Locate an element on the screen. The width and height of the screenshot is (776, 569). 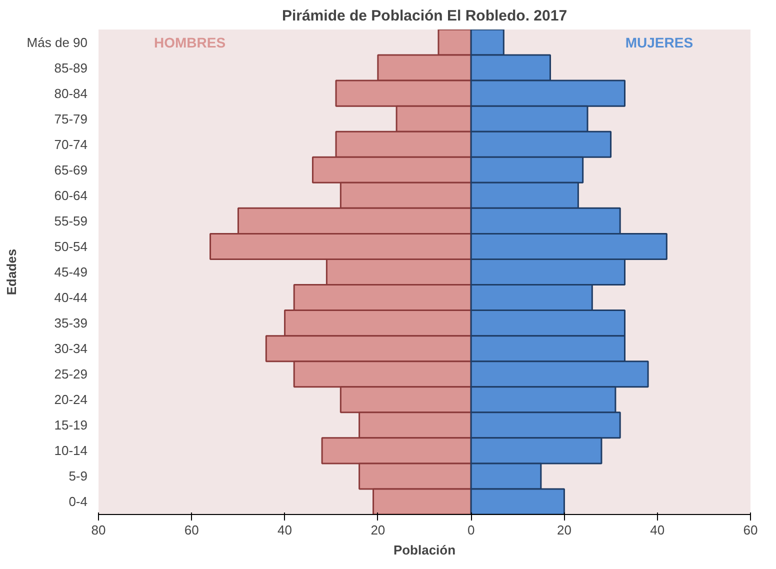
y-tick-label: 0-4 is located at coordinates (78, 502).